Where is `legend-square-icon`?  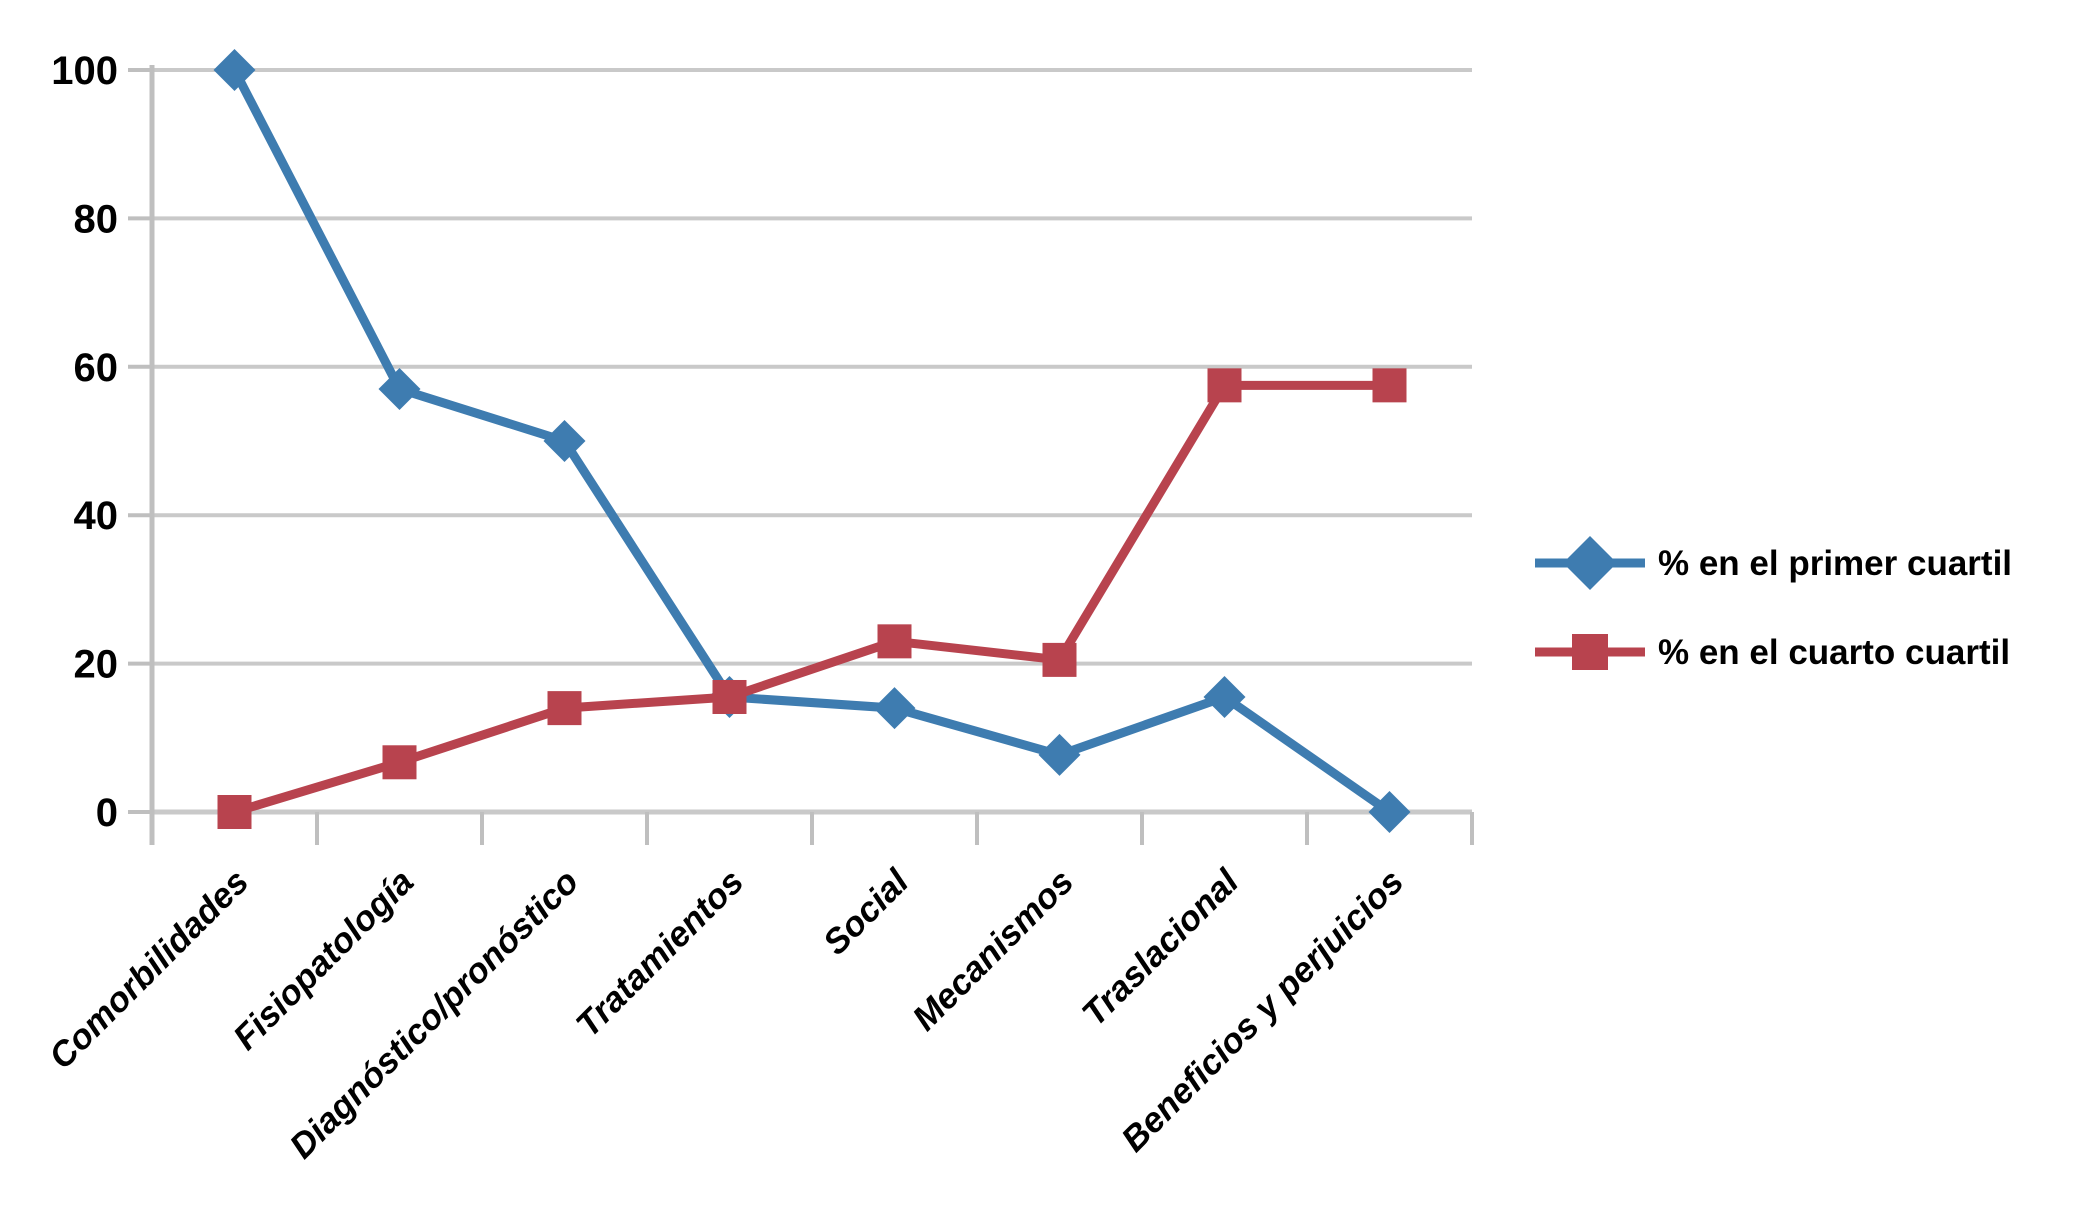 legend-square-icon is located at coordinates (1590, 652).